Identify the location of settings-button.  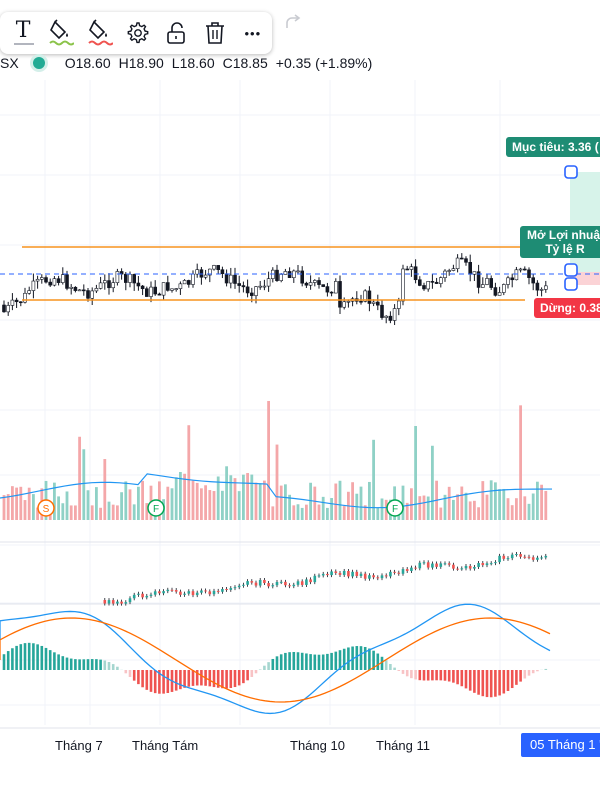
(138, 33).